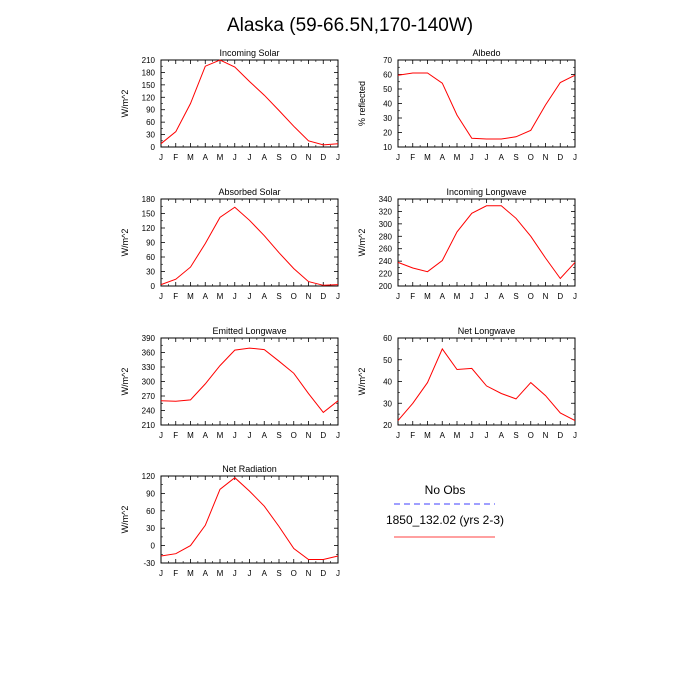 This screenshot has width=700, height=700. I want to click on y-axis-label: % reflected, so click(362, 103).